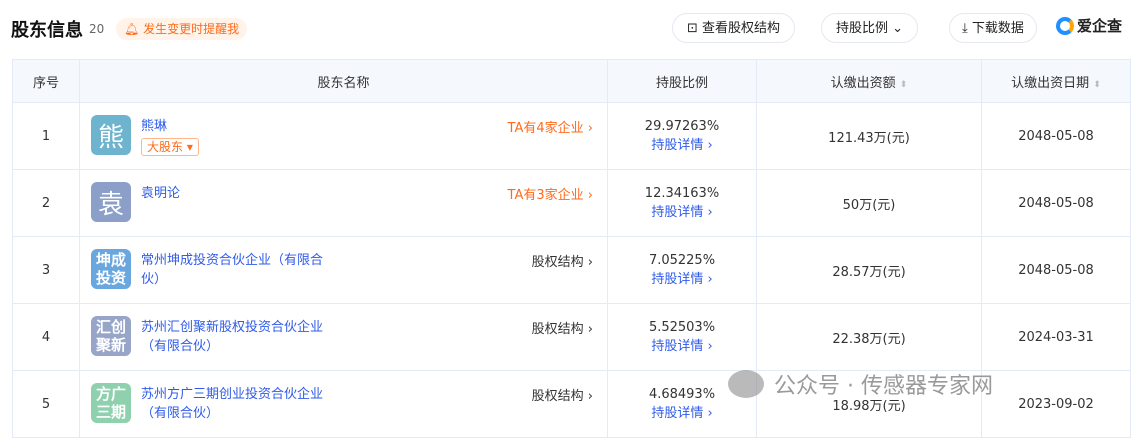  I want to click on logo-icon, so click(1065, 25).